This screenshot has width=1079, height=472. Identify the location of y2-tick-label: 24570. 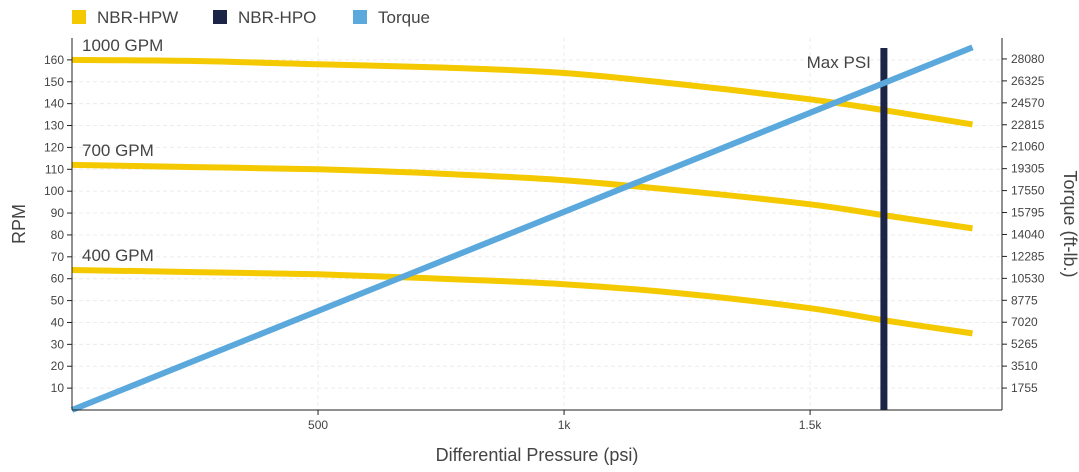
(1028, 103).